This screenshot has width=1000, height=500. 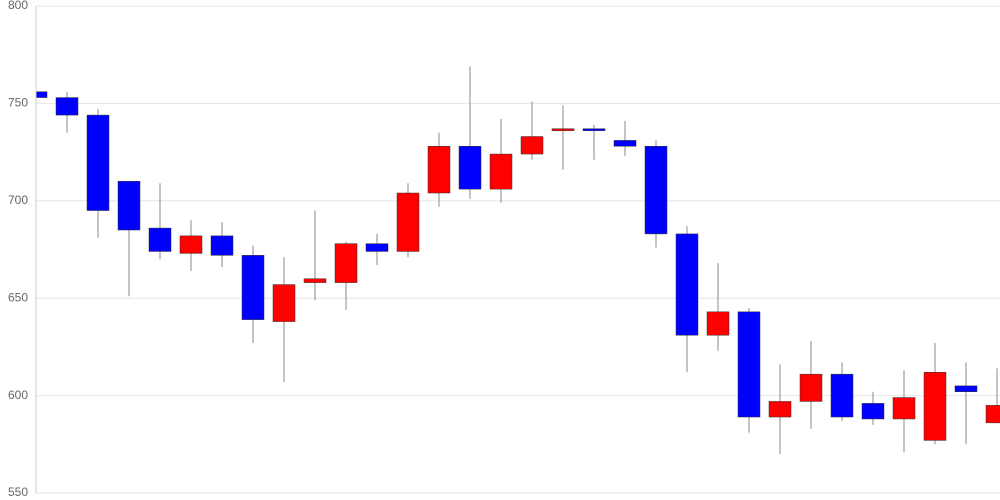 I want to click on y-tick-label: 600, so click(x=18, y=395).